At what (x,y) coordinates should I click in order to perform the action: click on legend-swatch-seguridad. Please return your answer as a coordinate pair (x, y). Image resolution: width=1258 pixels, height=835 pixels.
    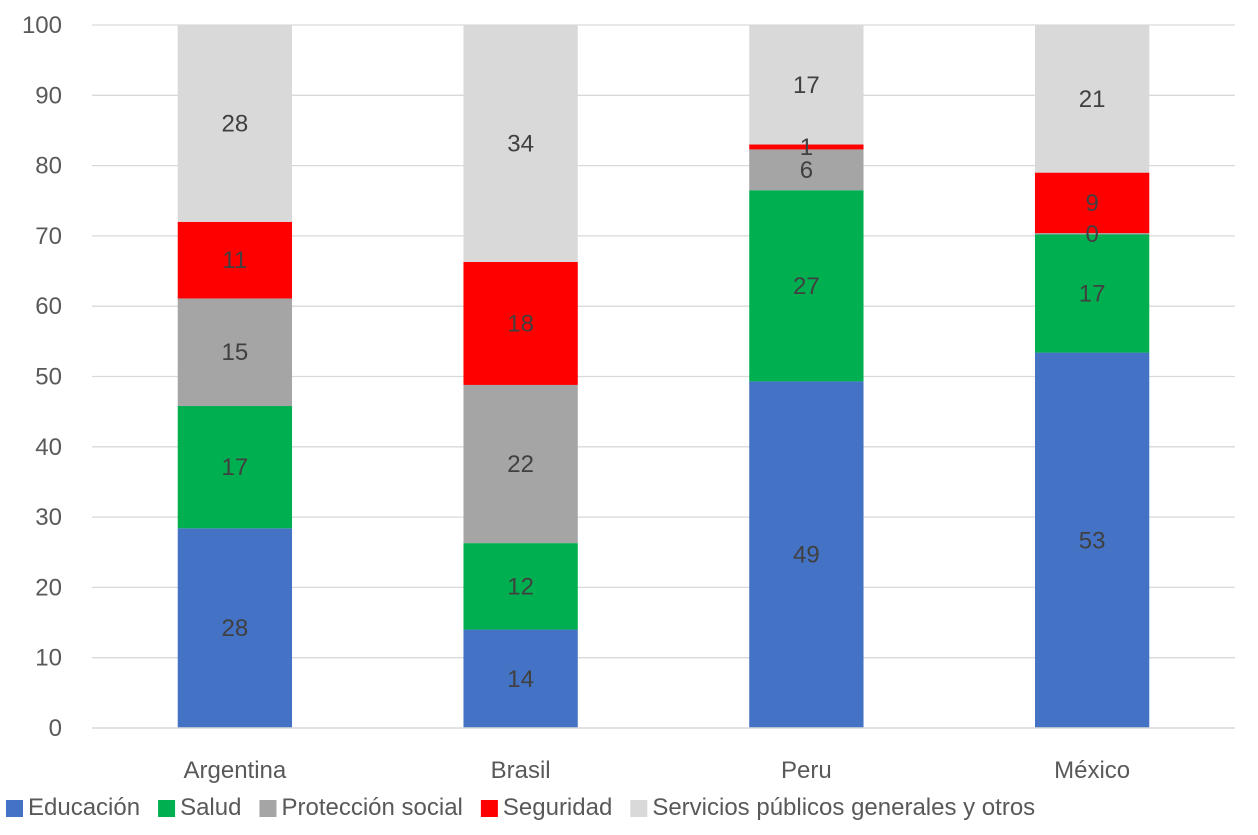
    Looking at the image, I should click on (489, 808).